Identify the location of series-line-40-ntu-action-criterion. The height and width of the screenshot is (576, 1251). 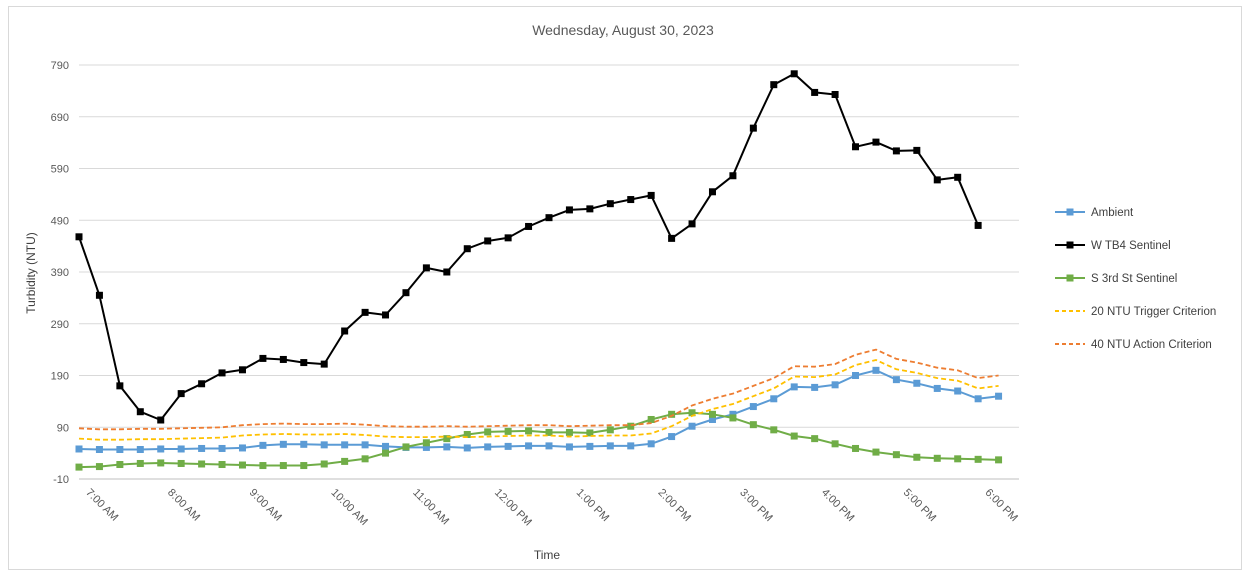
(538, 389).